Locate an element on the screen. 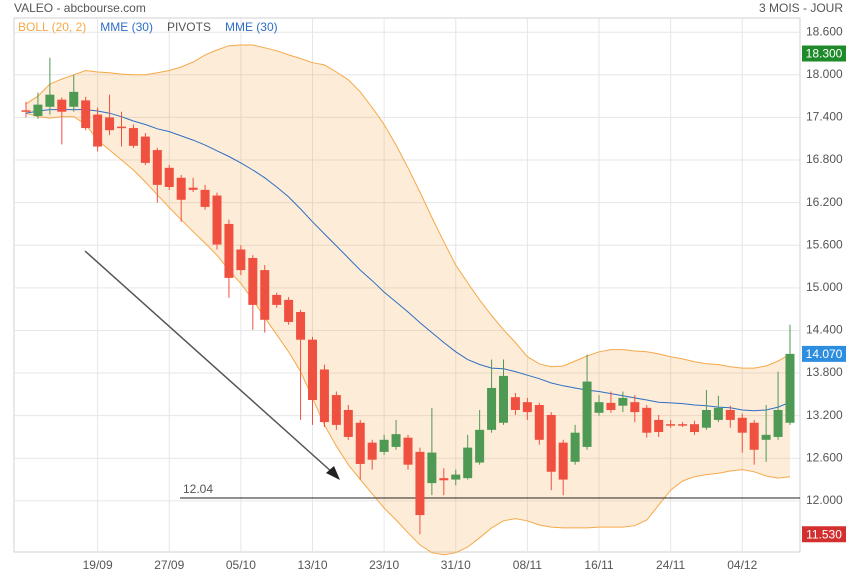 Image resolution: width=849 pixels, height=579 pixels. pivot-label: 12.04 is located at coordinates (198, 489).